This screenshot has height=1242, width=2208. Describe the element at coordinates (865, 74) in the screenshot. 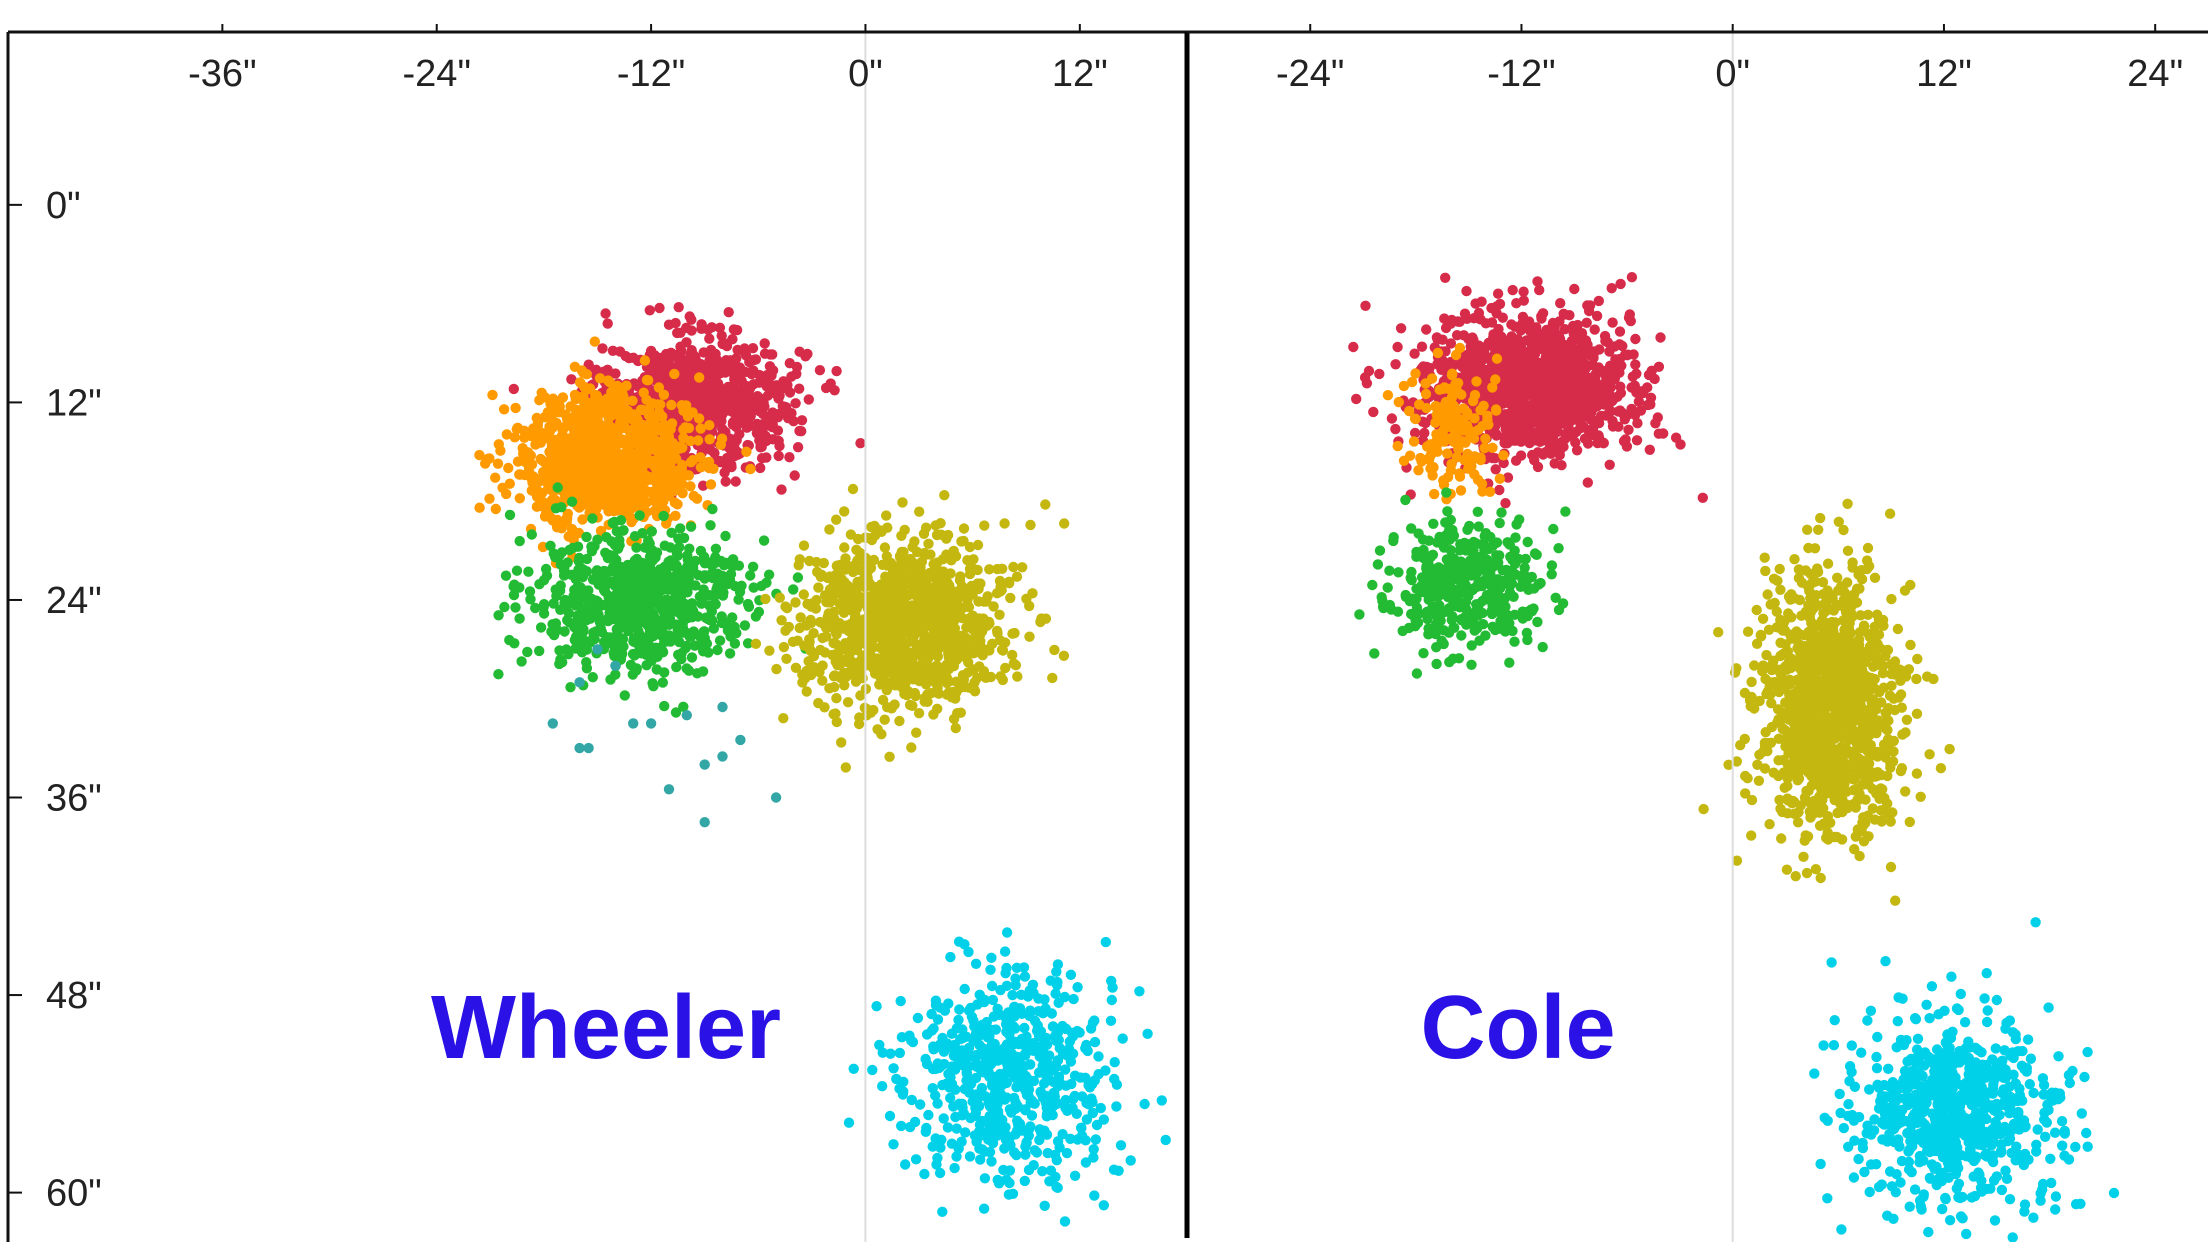

I see `wheeler-x-tick-label: 0"` at that location.